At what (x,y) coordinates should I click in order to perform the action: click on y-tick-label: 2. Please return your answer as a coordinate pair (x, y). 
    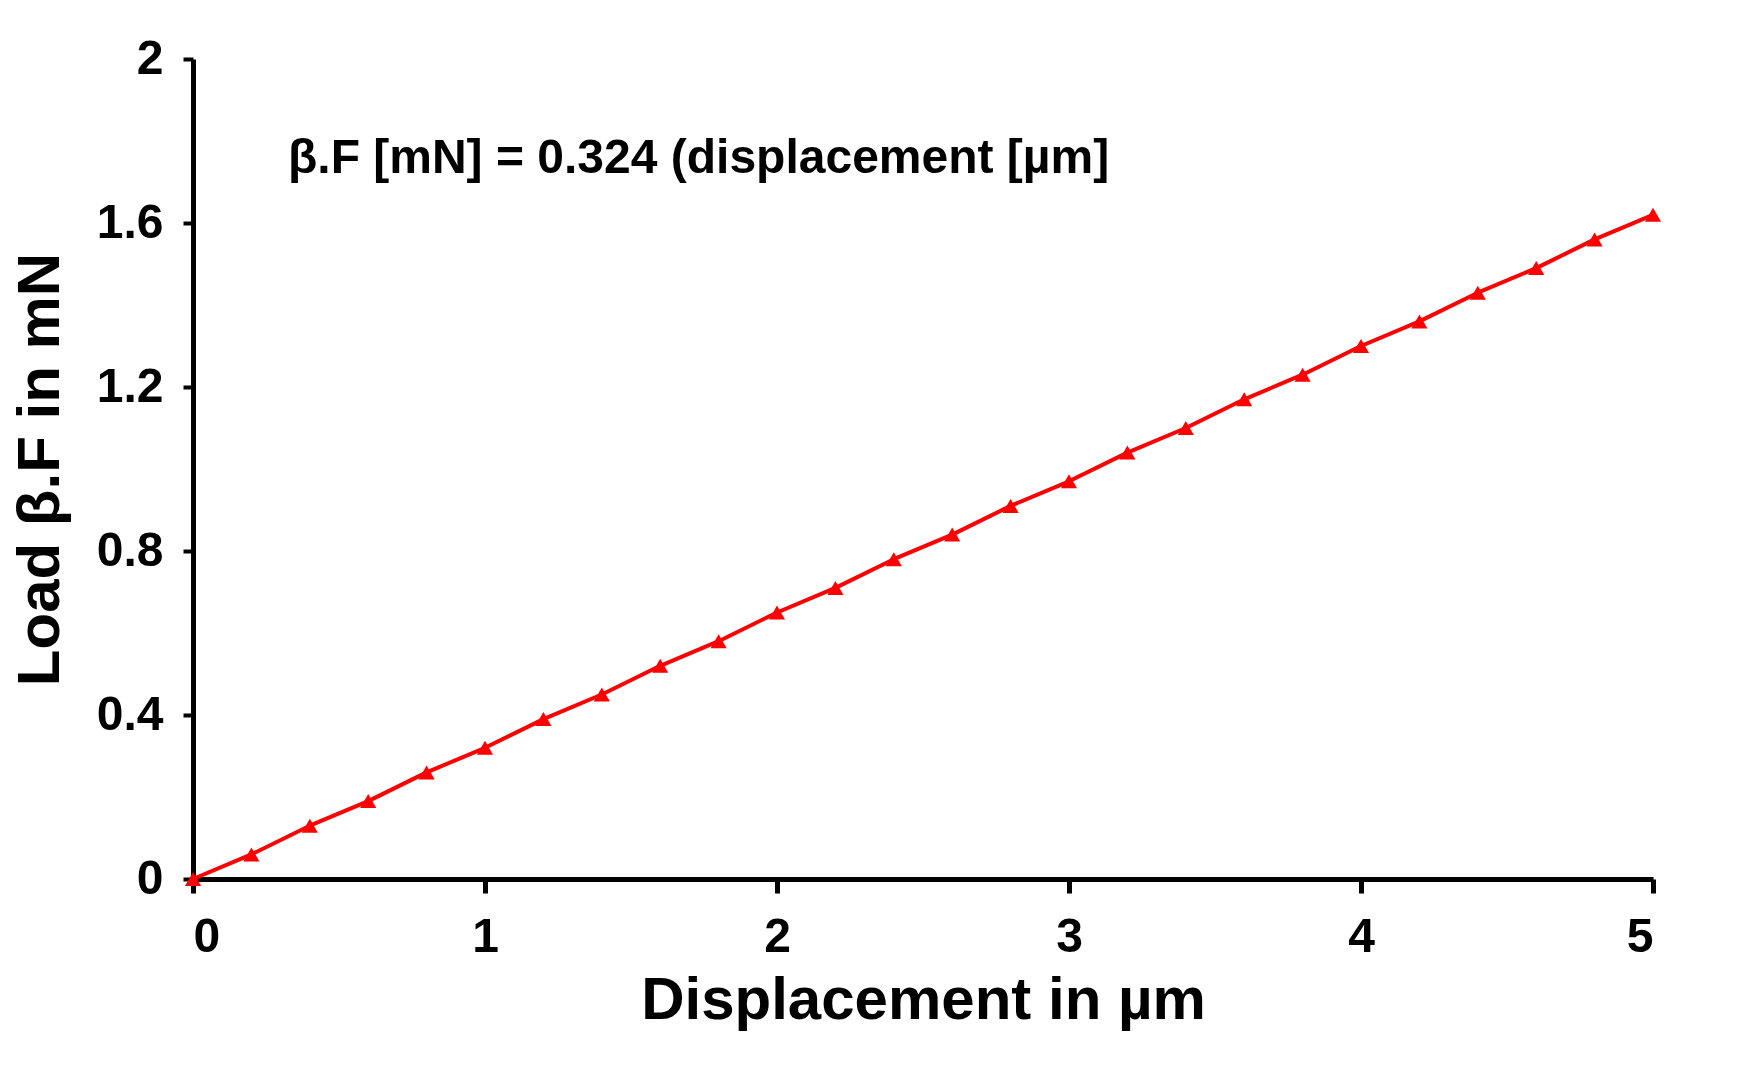
    Looking at the image, I should click on (150, 57).